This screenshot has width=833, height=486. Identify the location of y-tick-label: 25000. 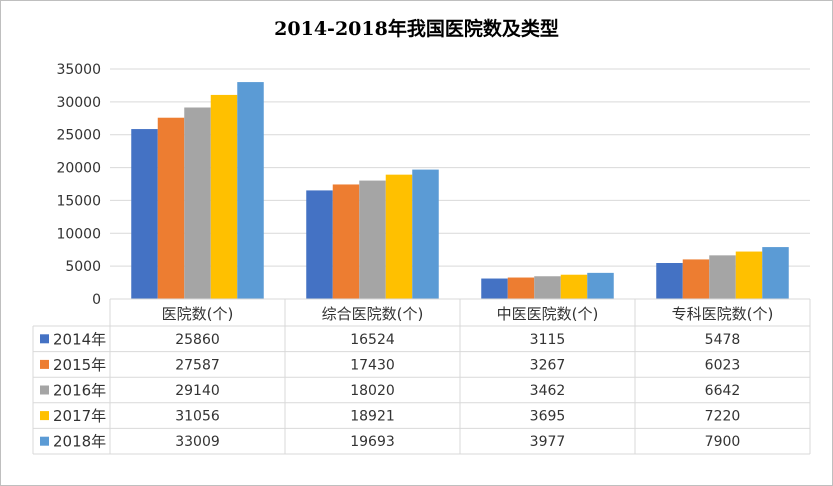
(78, 136).